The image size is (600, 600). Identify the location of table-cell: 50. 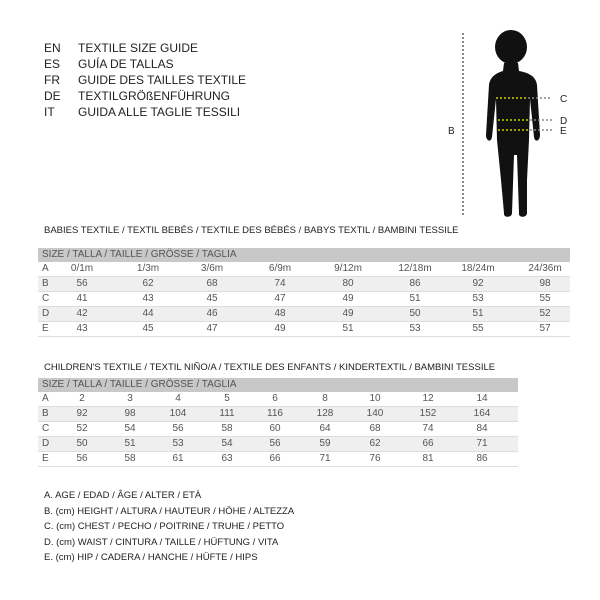
(415, 313).